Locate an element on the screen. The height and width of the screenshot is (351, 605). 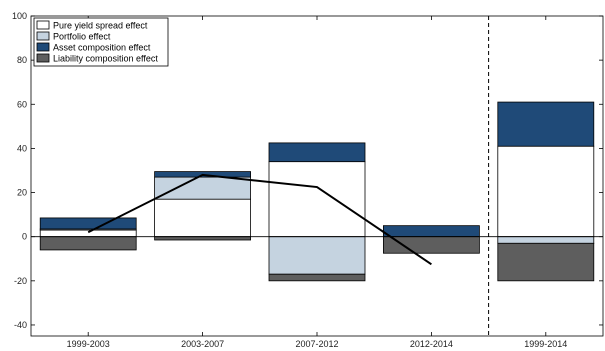
x-tick-label: 2012-2014 is located at coordinates (431, 344).